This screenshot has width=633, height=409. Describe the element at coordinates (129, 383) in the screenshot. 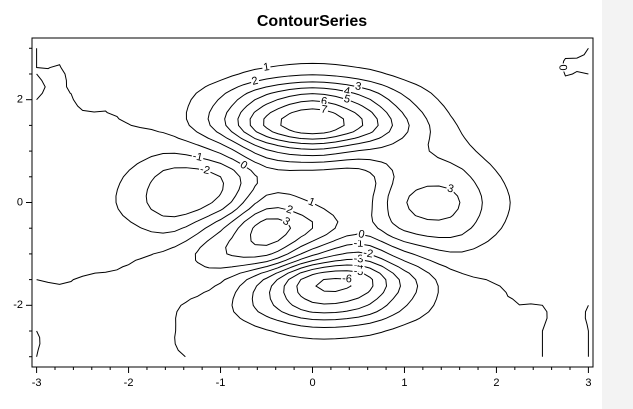

I see `x-tick-label: -2` at that location.